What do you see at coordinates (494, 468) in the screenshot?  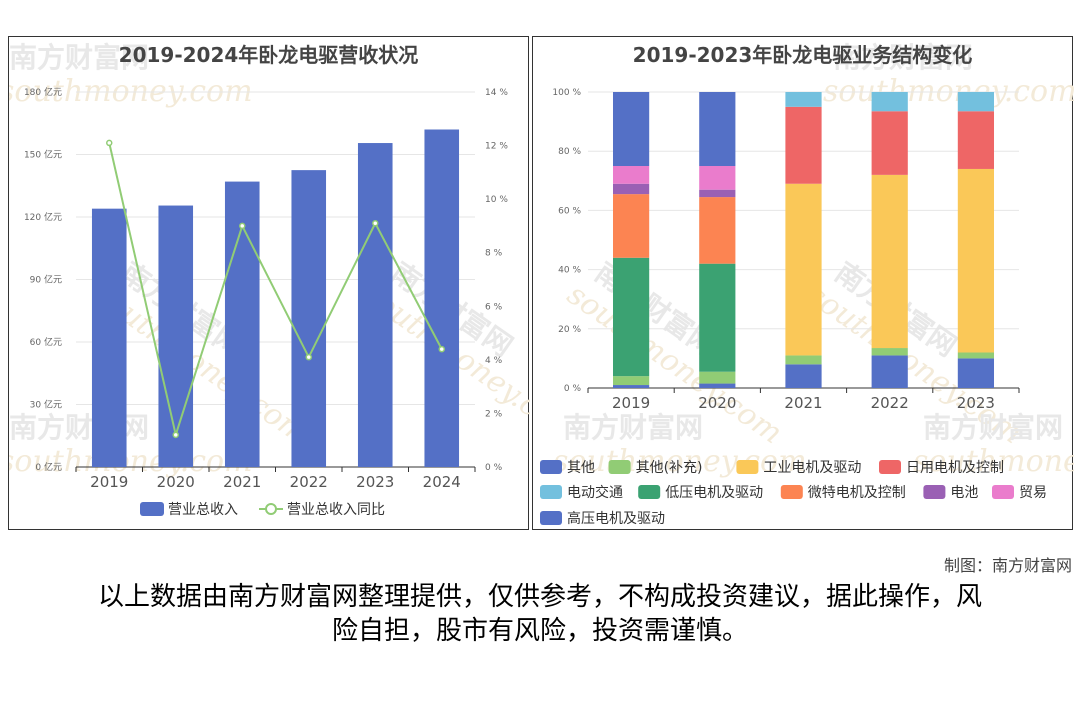 I see `y-right-tick-label: 0 %` at bounding box center [494, 468].